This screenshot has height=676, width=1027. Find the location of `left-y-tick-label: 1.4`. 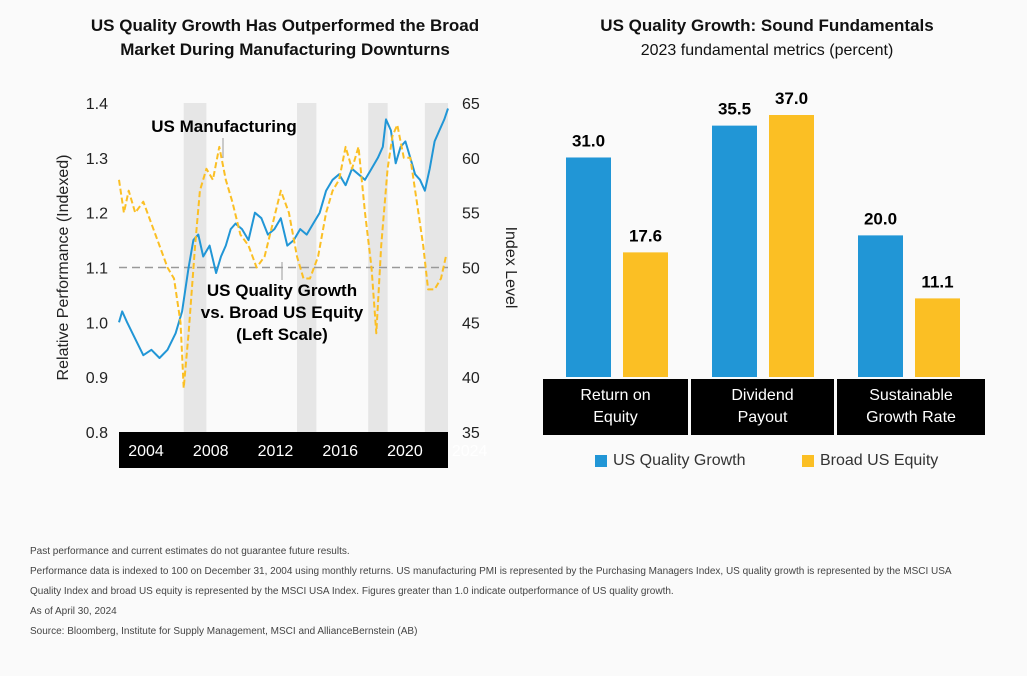

left-y-tick-label: 1.4 is located at coordinates (97, 104).